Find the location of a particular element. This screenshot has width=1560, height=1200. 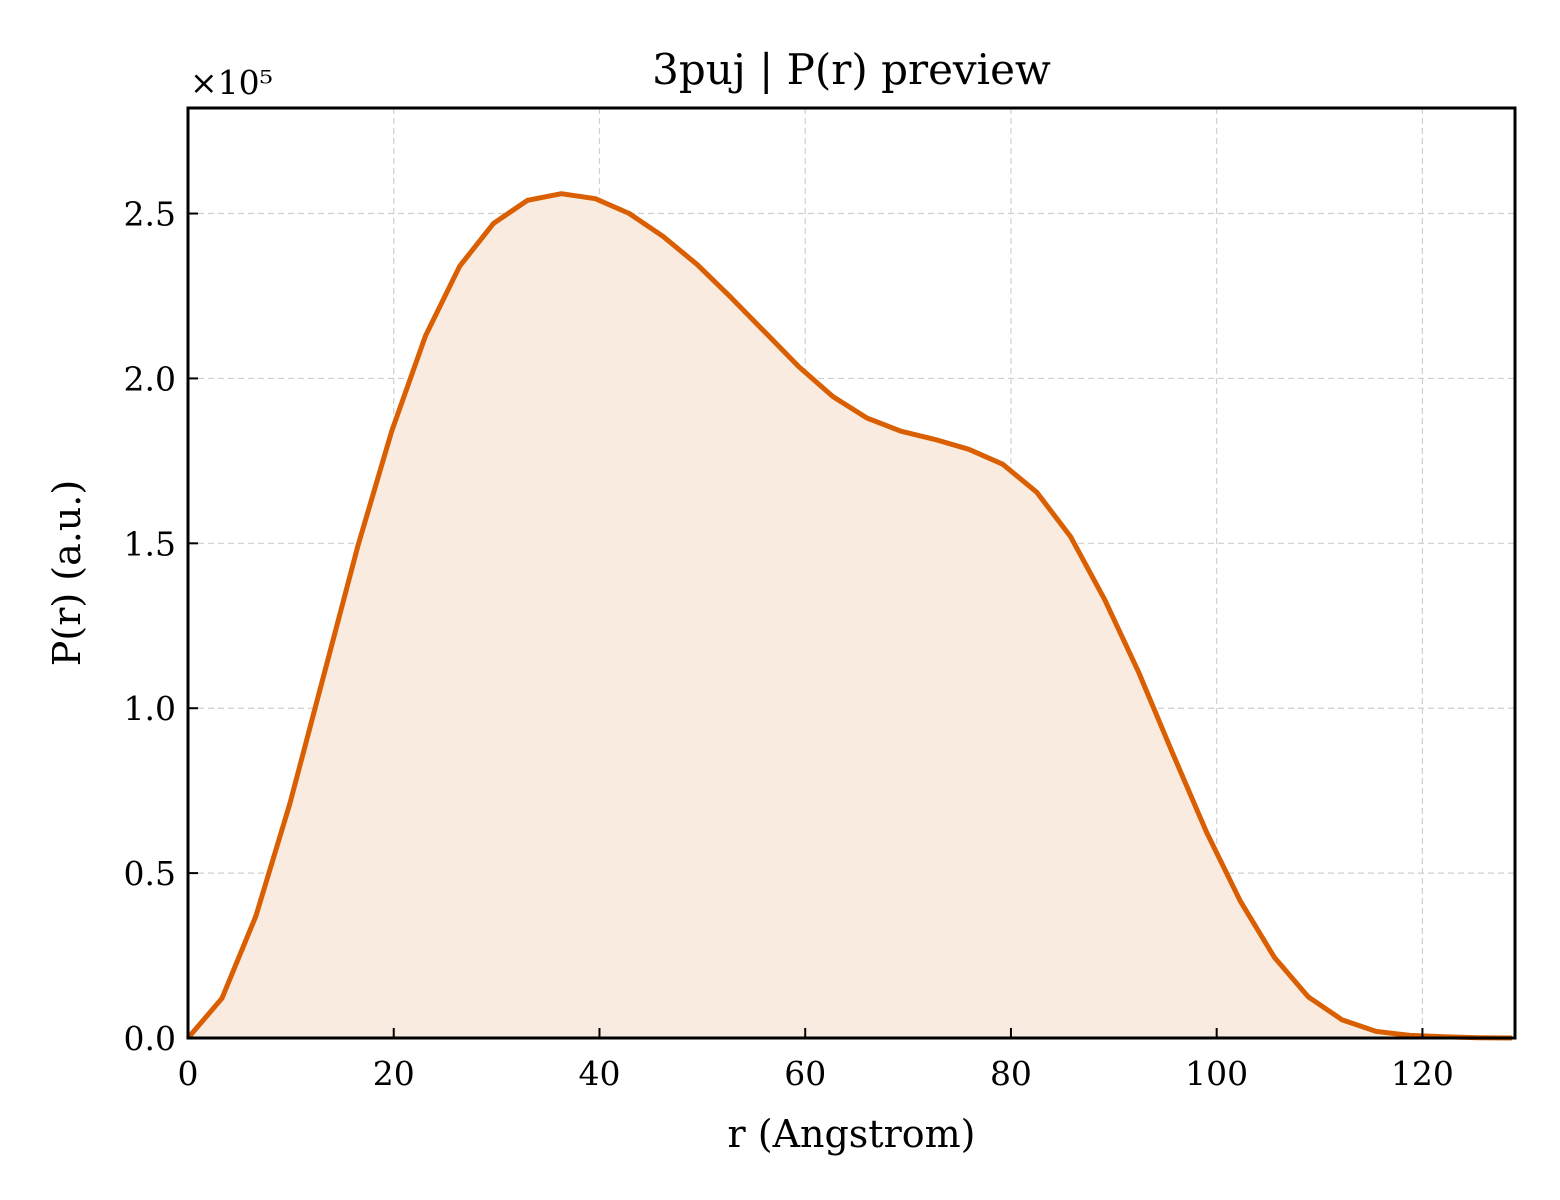

y-tick-label: 1.0 is located at coordinates (150, 708).